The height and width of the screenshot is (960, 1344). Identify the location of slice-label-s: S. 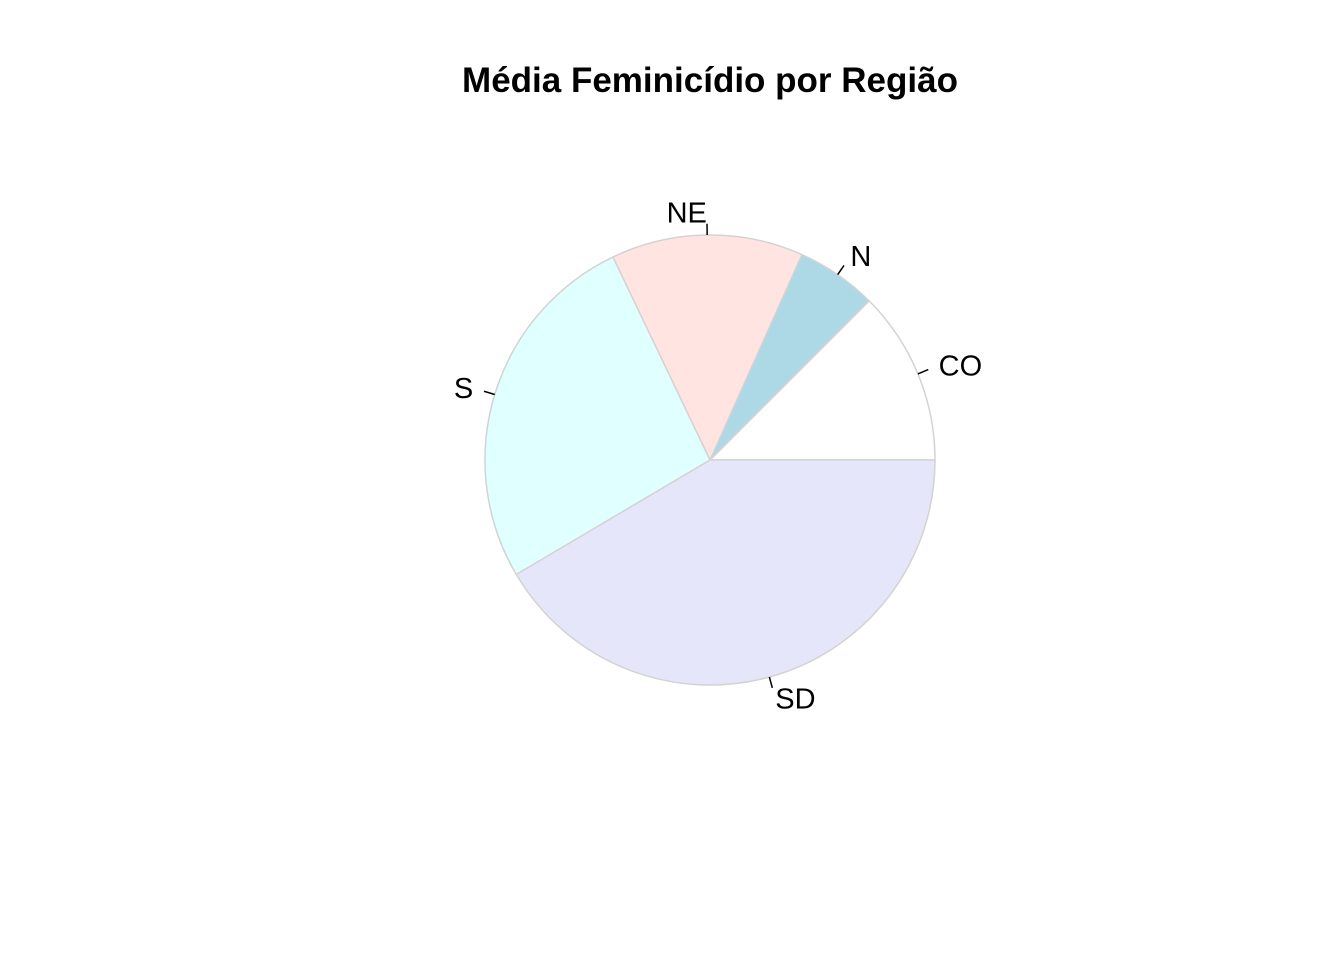
(463, 389).